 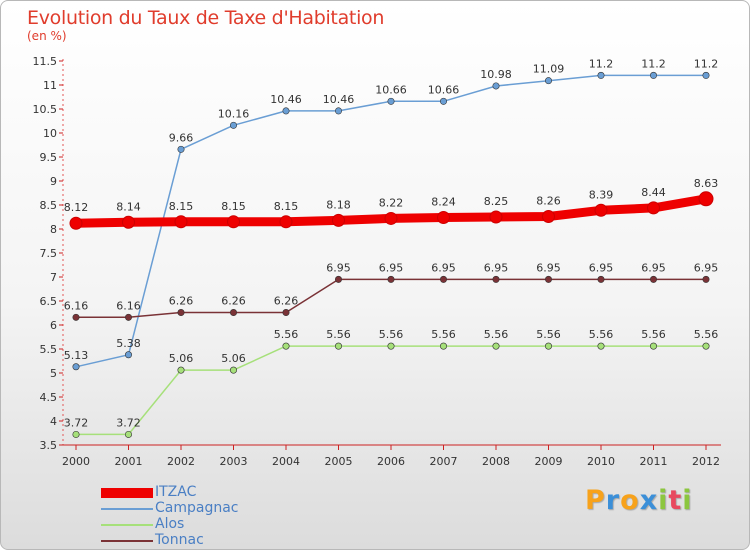 What do you see at coordinates (601, 461) in the screenshot?
I see `x-tick-label: 2010` at bounding box center [601, 461].